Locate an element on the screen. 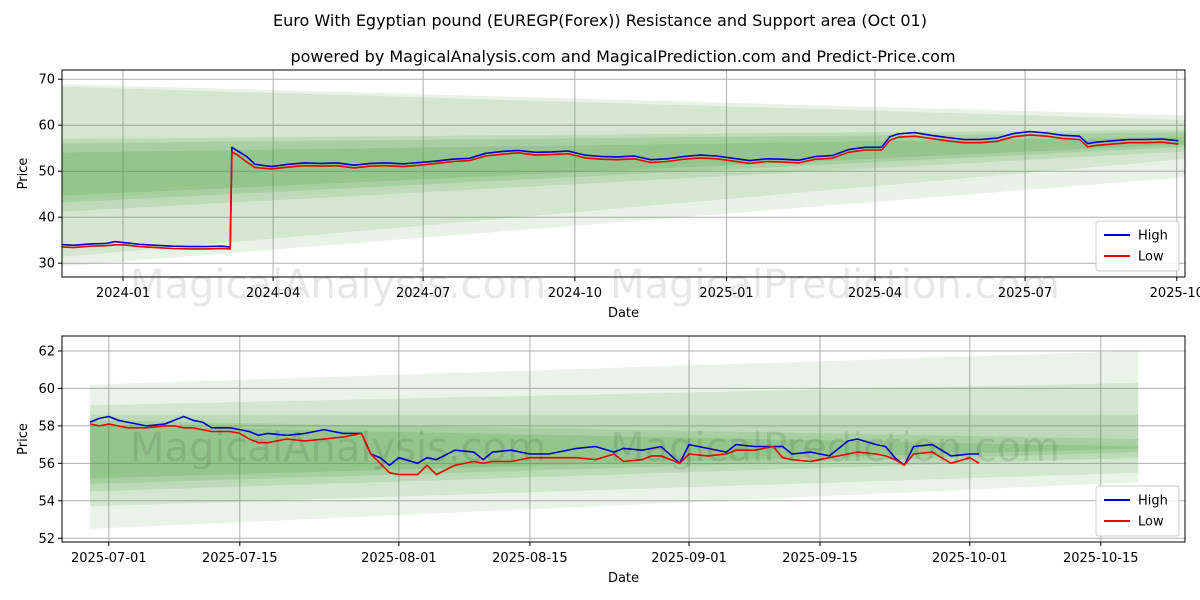 The height and width of the screenshot is (600, 1200). x-tick-label: 2024-07 is located at coordinates (423, 293).